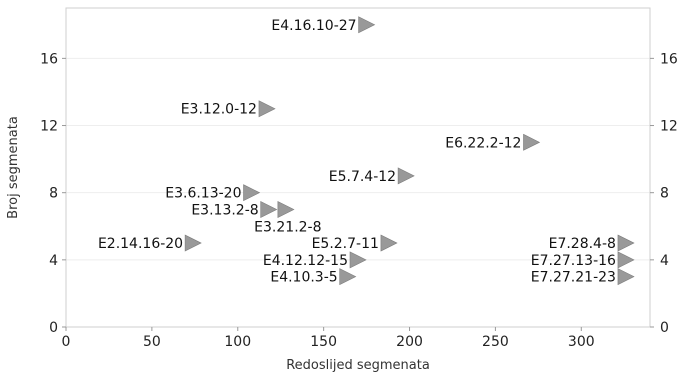 The height and width of the screenshot is (373, 680). Describe the element at coordinates (49, 127) in the screenshot. I see `y-tick-label: 12` at that location.